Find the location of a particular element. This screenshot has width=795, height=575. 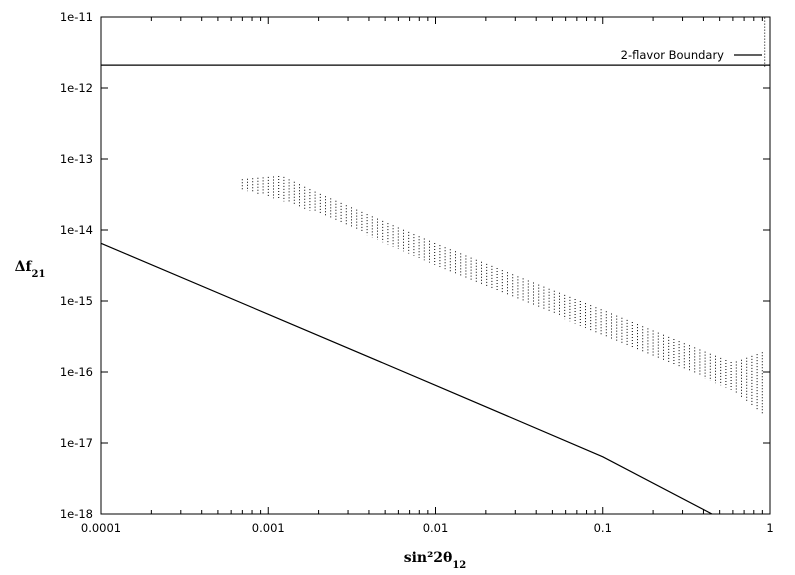

legend-label: 2-flavor Boundary is located at coordinates (673, 55).